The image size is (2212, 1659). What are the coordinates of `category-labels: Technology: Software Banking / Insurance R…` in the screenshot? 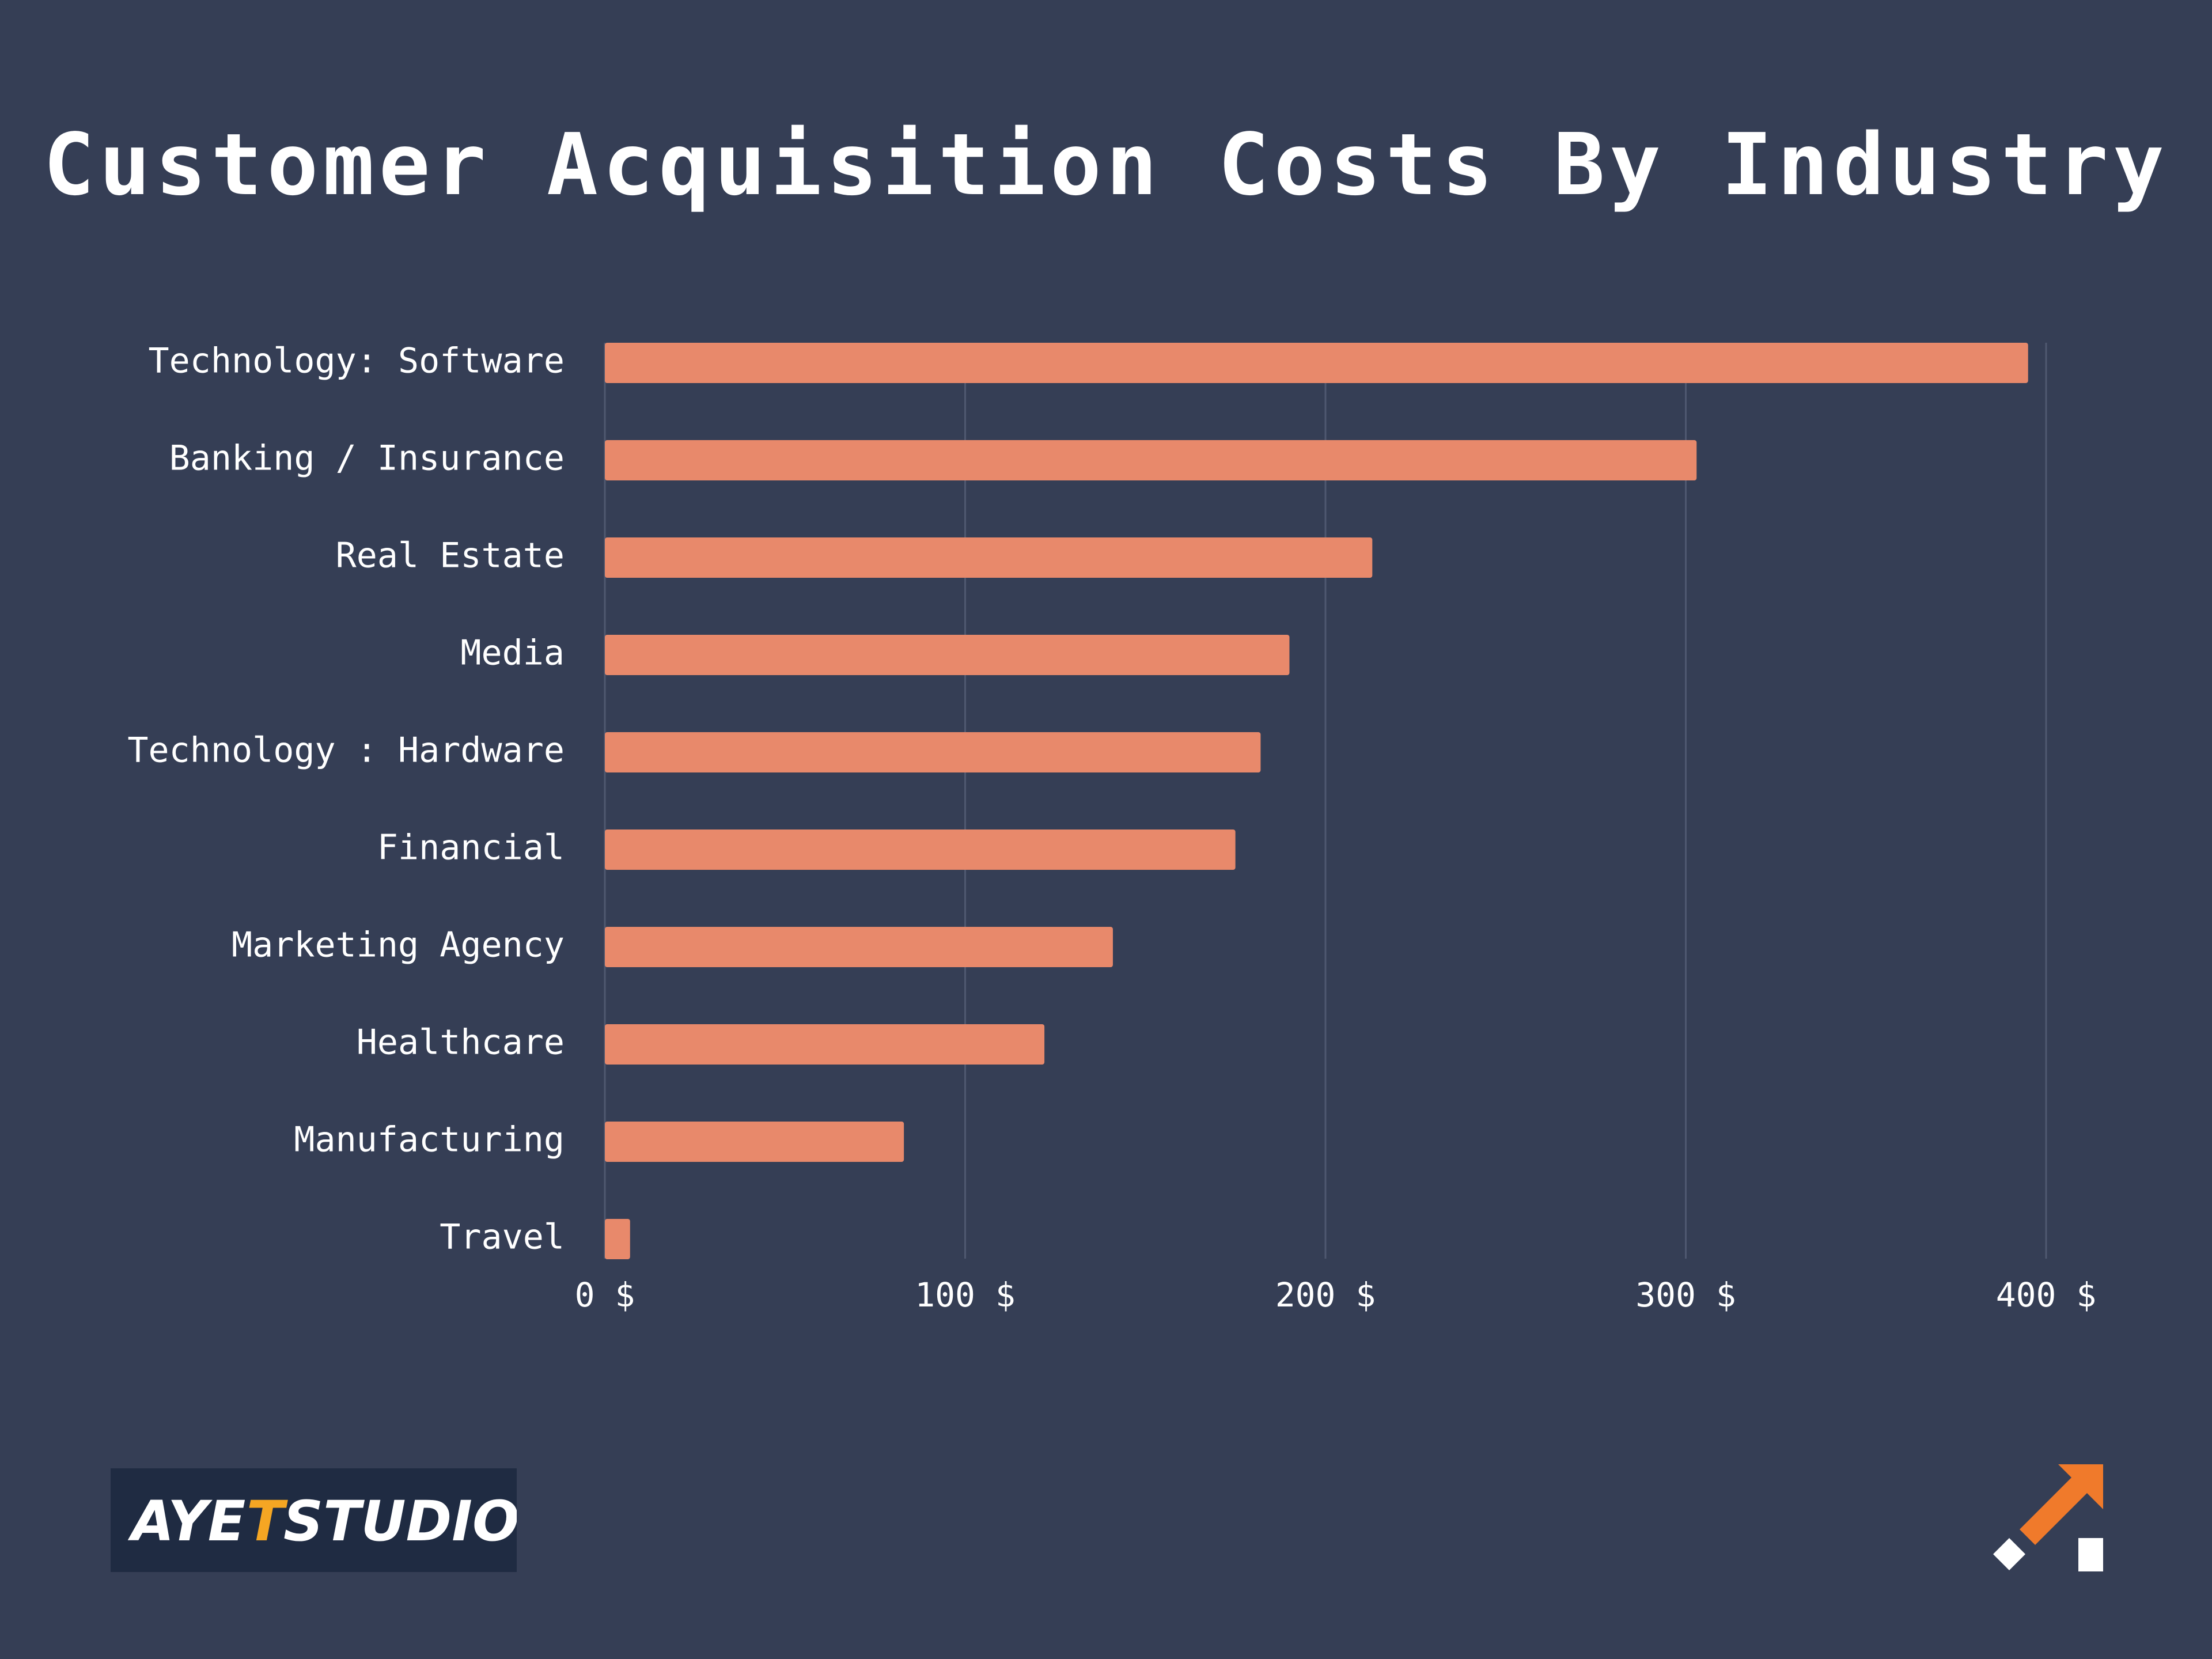 It's located at (346, 799).